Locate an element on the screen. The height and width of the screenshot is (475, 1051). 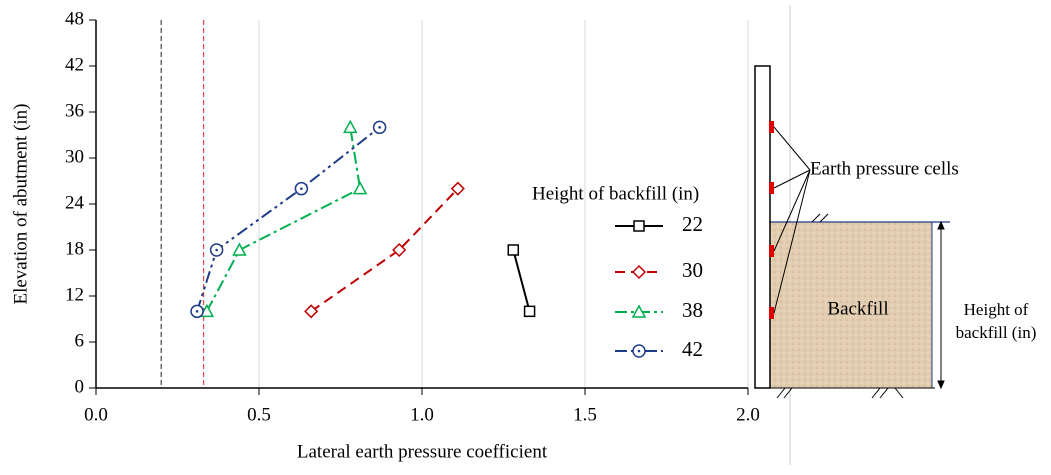
legend-label: 22 is located at coordinates (692, 224).